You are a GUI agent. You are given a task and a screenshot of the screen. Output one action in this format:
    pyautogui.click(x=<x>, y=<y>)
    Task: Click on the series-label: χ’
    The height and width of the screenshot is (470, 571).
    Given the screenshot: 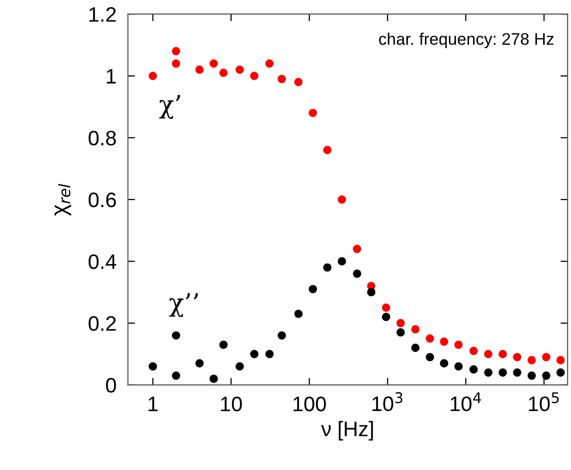 What is the action you would take?
    pyautogui.click(x=169, y=107)
    